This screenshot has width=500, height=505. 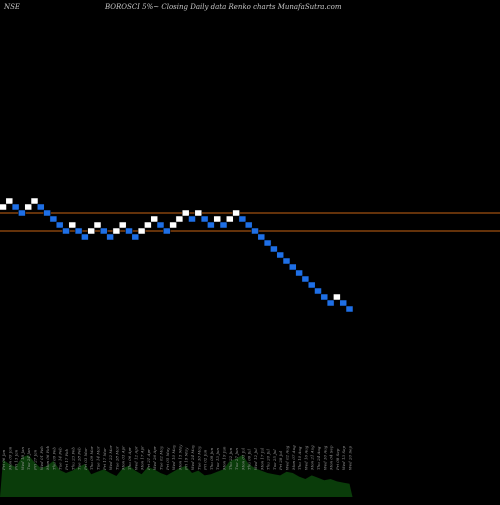 I want to click on date-label: Tue 24 Jan, so click(x=28, y=459).